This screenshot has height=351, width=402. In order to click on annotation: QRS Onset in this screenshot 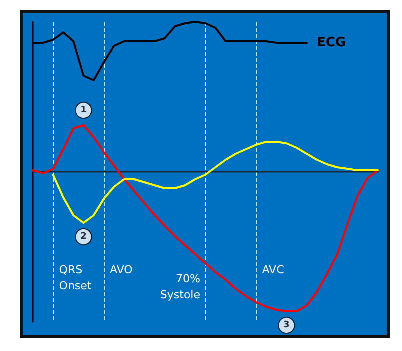, I will do `click(75, 278)`.